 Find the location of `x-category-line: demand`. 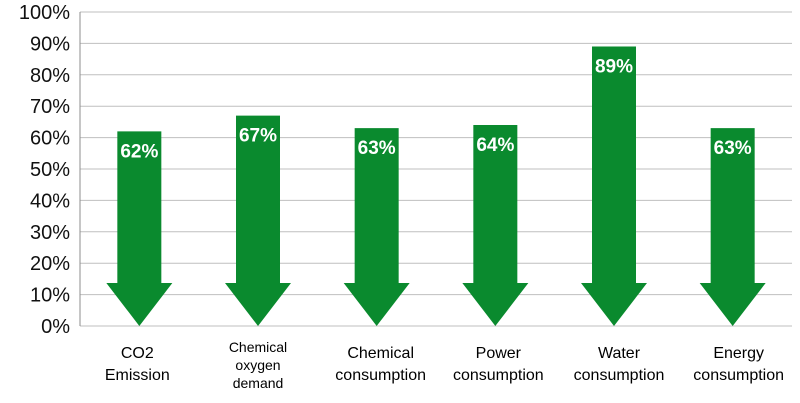

x-category-line: demand is located at coordinates (258, 383).